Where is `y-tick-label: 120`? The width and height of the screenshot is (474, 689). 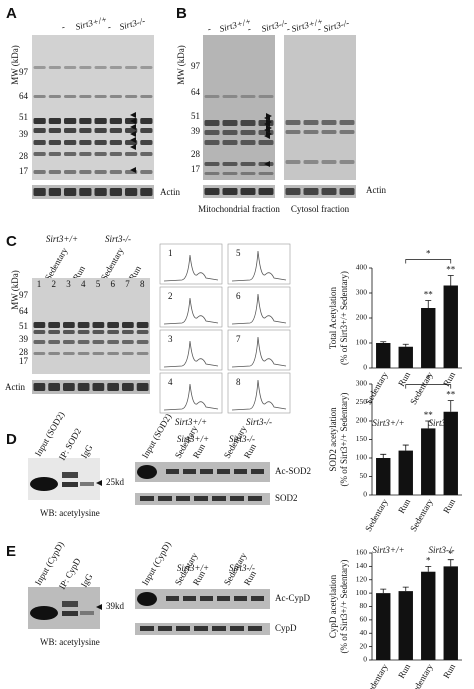
y-tick-label: 120 is located at coordinates (362, 578).